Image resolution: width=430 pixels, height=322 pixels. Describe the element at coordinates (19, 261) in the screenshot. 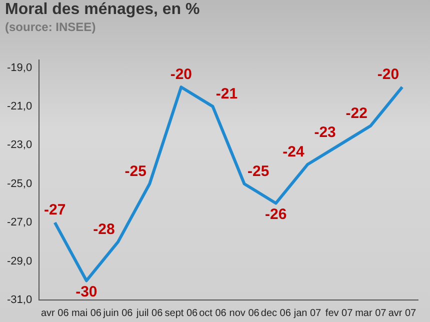

I see `y-tick-label: -29,0` at that location.